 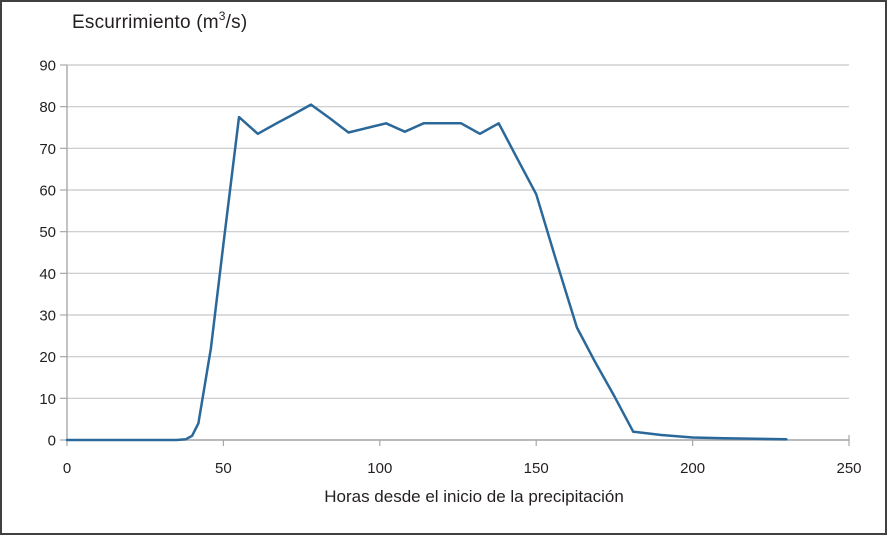 I want to click on x-tick-label-250: 250, so click(x=848, y=468).